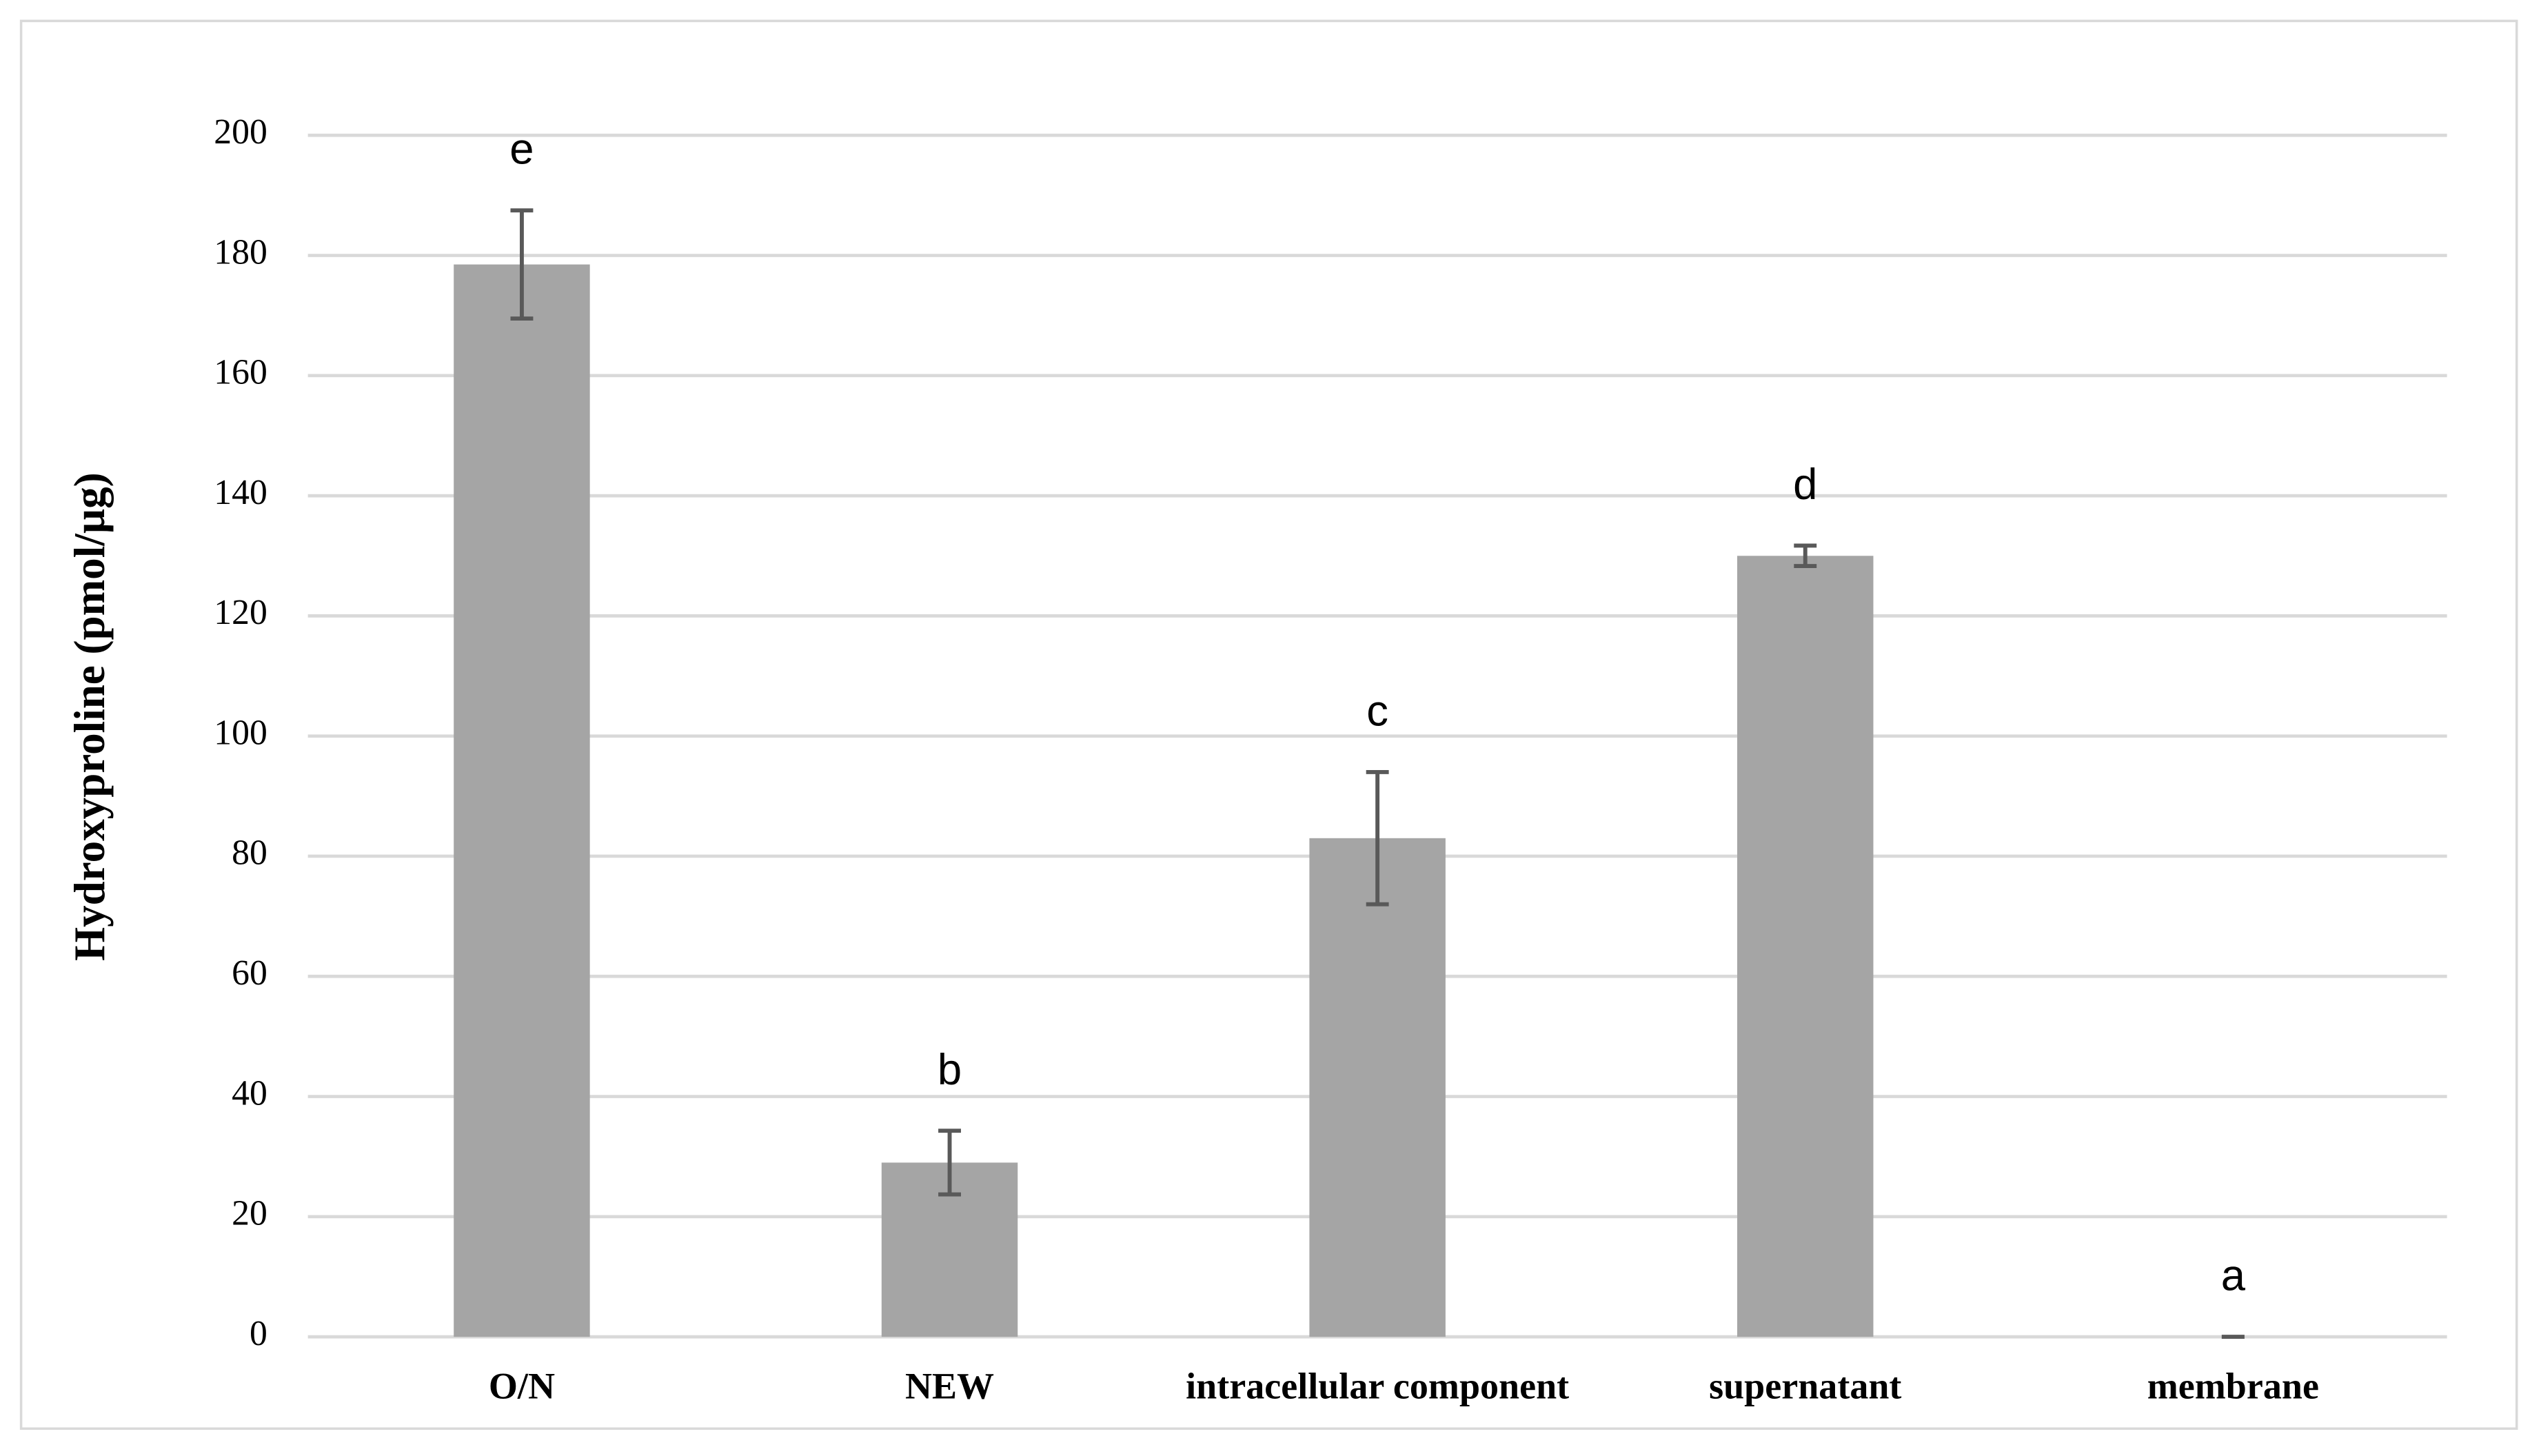 Image resolution: width=2541 pixels, height=1456 pixels. What do you see at coordinates (949, 1387) in the screenshot?
I see `x-tick-label: NEW` at bounding box center [949, 1387].